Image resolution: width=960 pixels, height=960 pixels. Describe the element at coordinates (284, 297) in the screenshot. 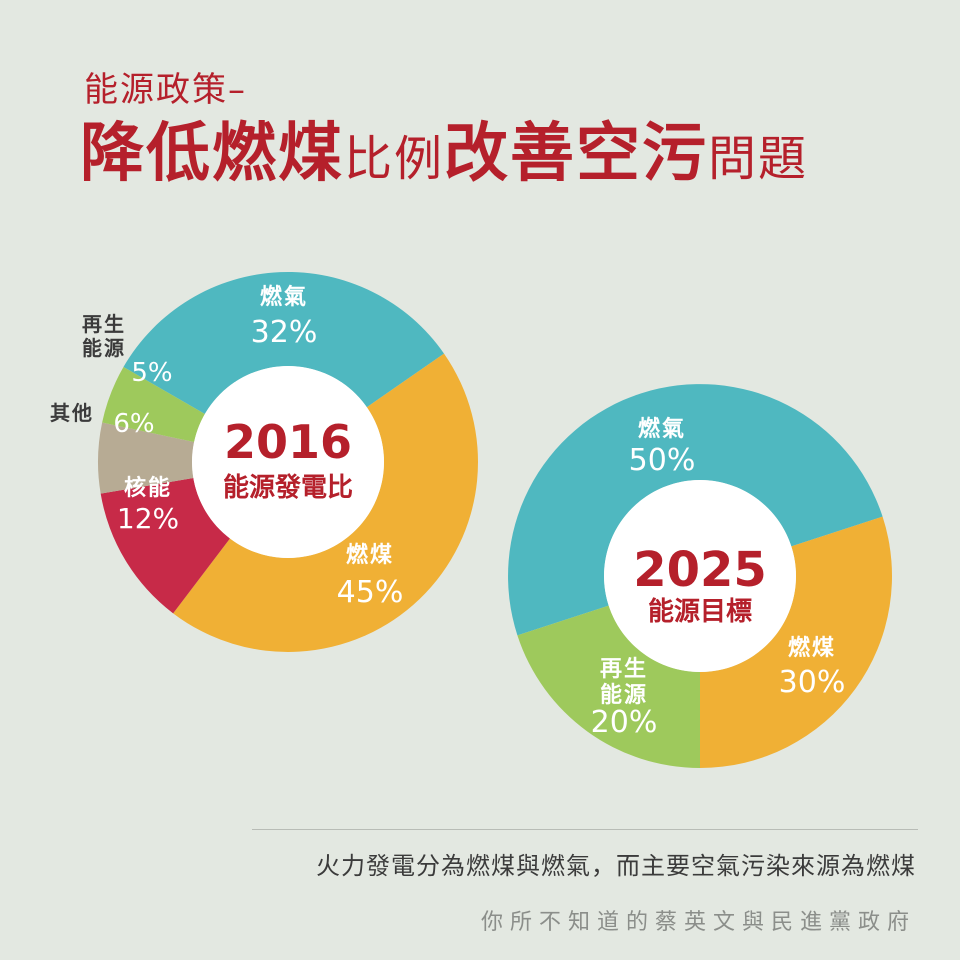

I see `slice-label-2016-gas: 燃氣` at that location.